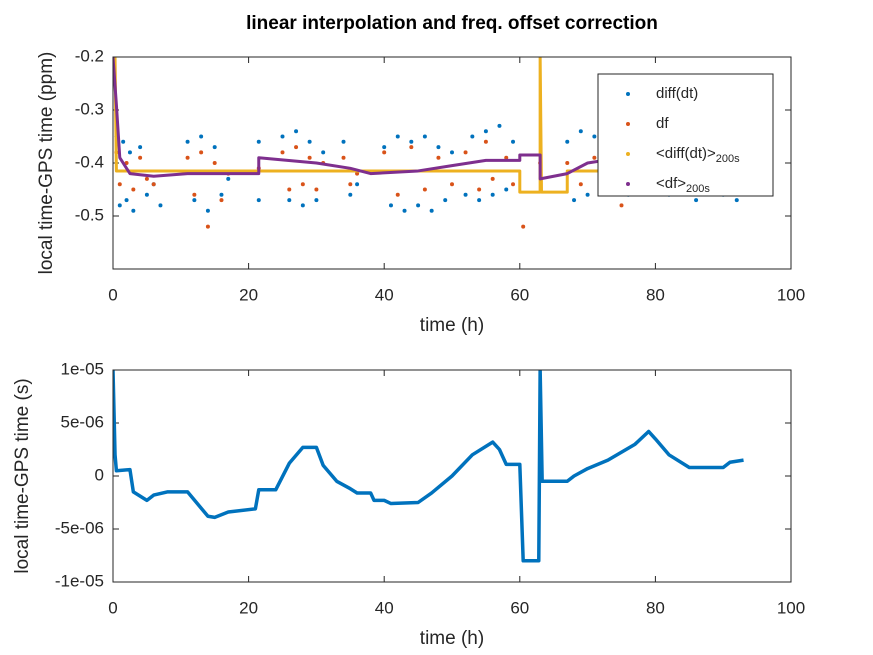  What do you see at coordinates (82, 368) in the screenshot?
I see `y-tick-label: 1e-05` at bounding box center [82, 368].